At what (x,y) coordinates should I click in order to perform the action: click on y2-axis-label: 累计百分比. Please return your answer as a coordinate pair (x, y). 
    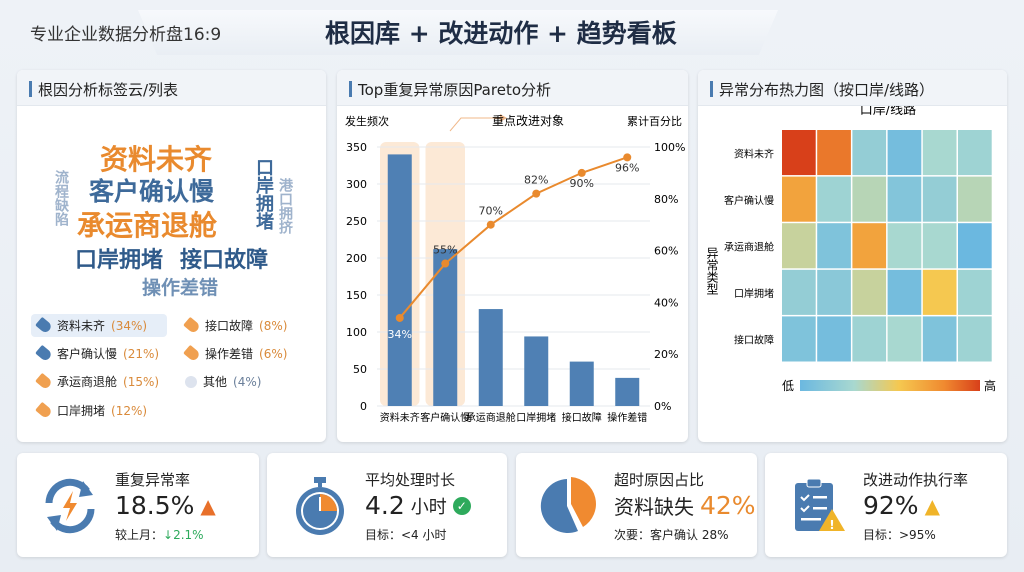
    Looking at the image, I should click on (654, 121).